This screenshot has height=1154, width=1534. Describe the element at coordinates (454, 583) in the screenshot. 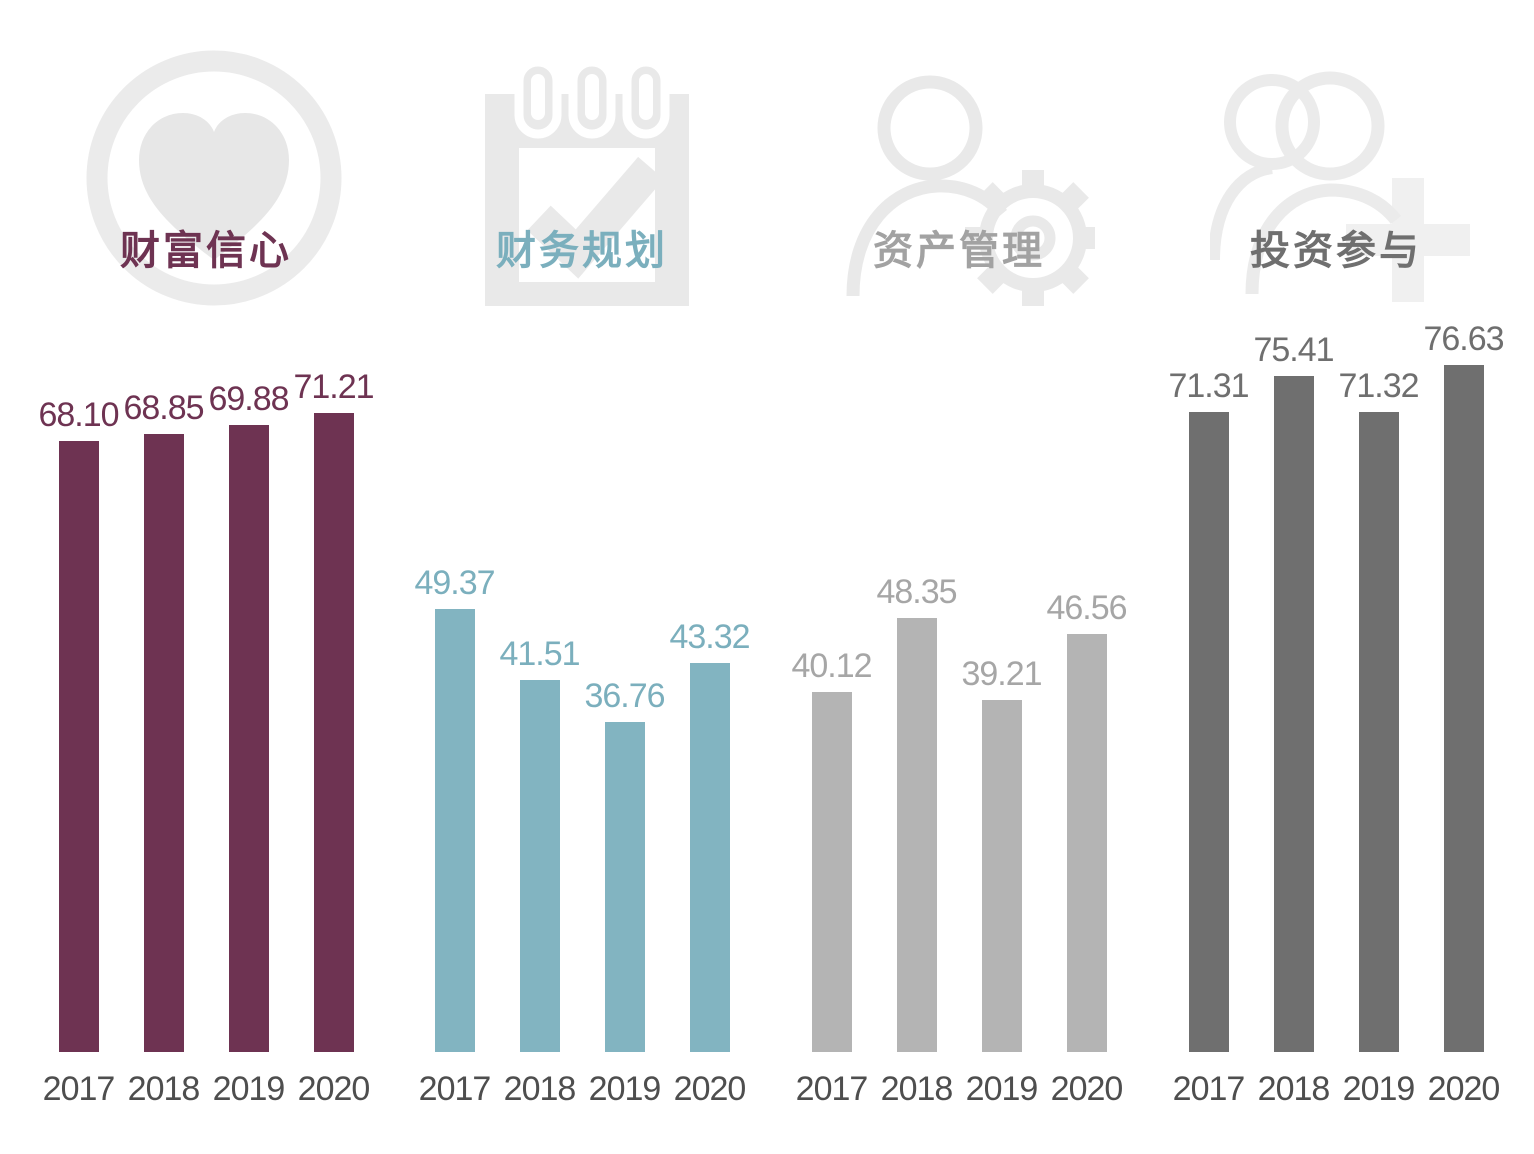

I see `value-label: 49.37` at that location.